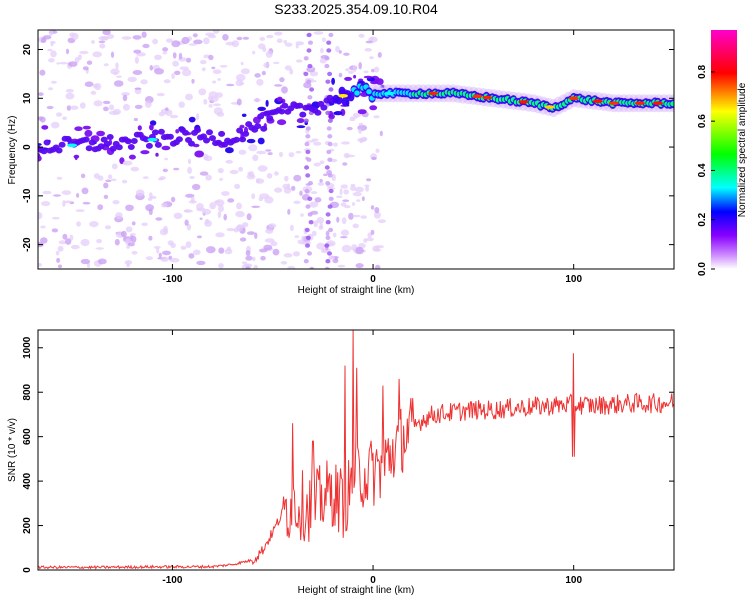  What do you see at coordinates (27, 480) in the screenshot?
I see `snr-y-tick-label: 400` at bounding box center [27, 480].